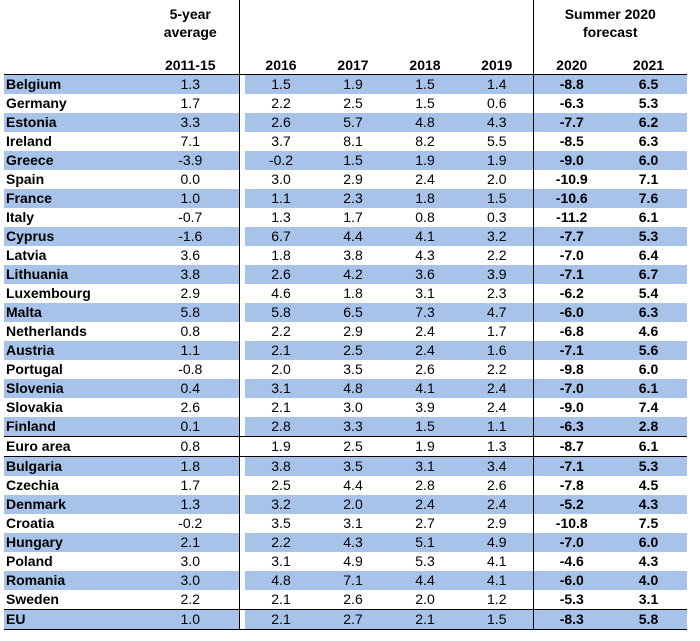  I want to click on forecast-cell-2021: 7.4, so click(648, 407).